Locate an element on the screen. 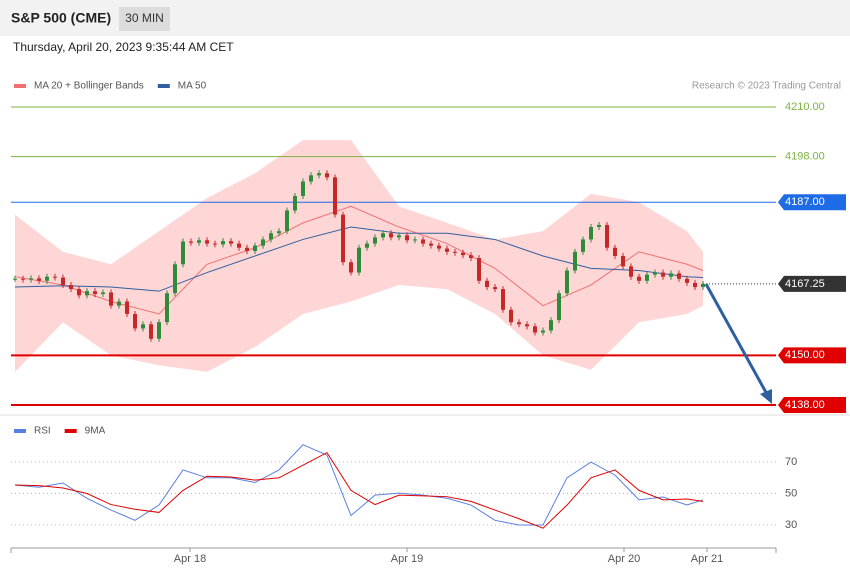 The width and height of the screenshot is (850, 576). y-tick-label: 70 is located at coordinates (791, 462).